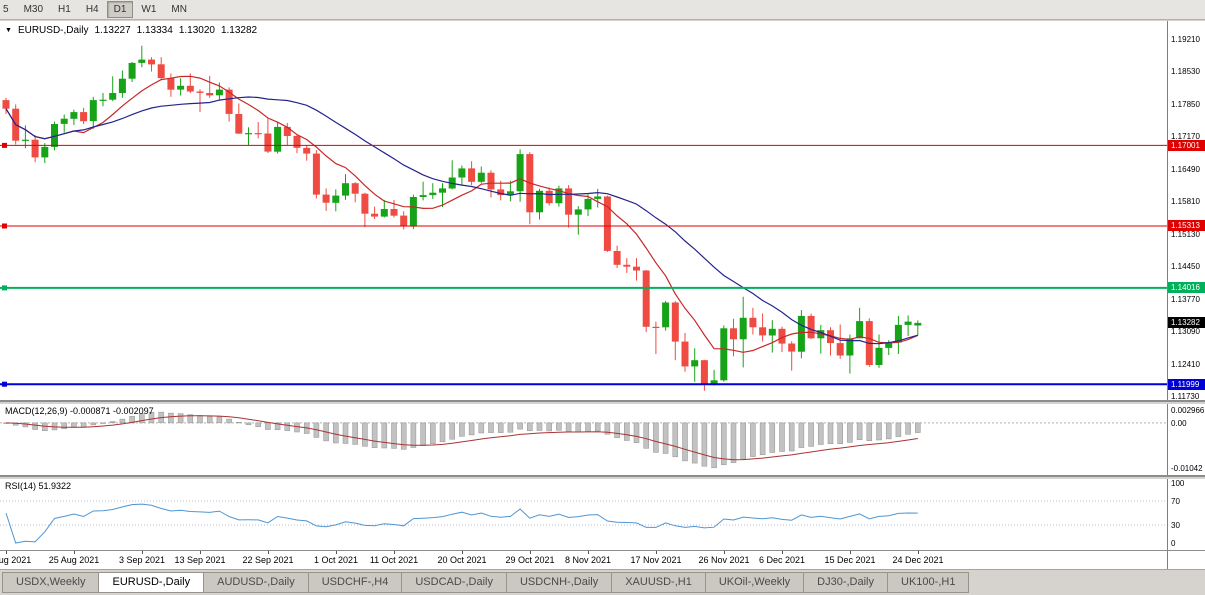 This screenshot has width=1205, height=595. Describe the element at coordinates (782, 560) in the screenshot. I see `date-label: 6 Dec 2021` at that location.